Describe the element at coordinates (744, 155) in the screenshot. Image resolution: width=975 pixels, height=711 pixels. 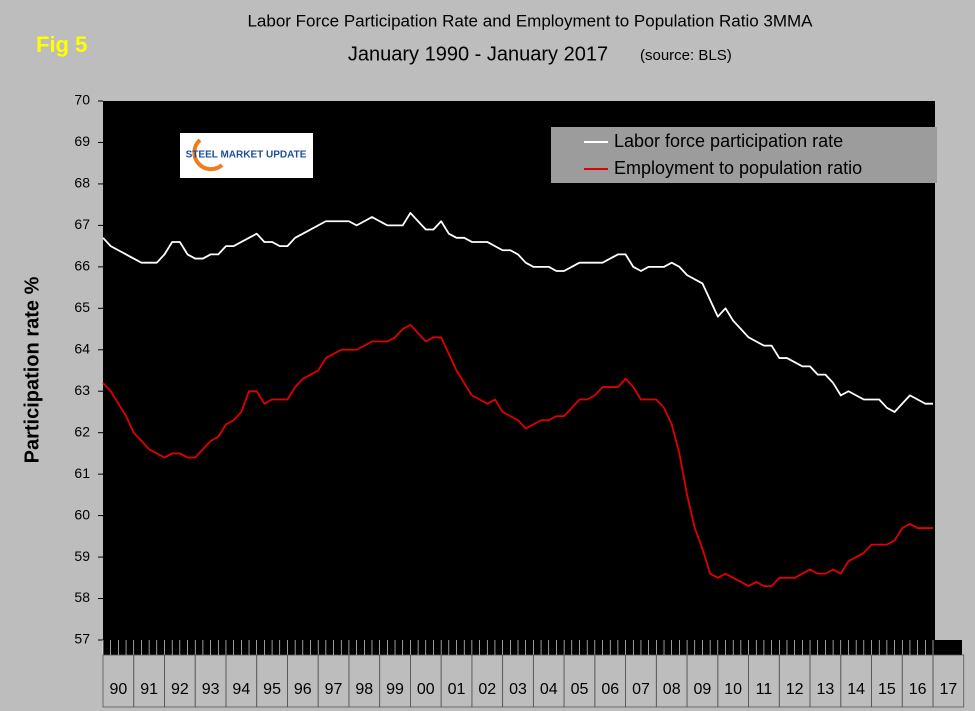
I see `legend-box` at that location.